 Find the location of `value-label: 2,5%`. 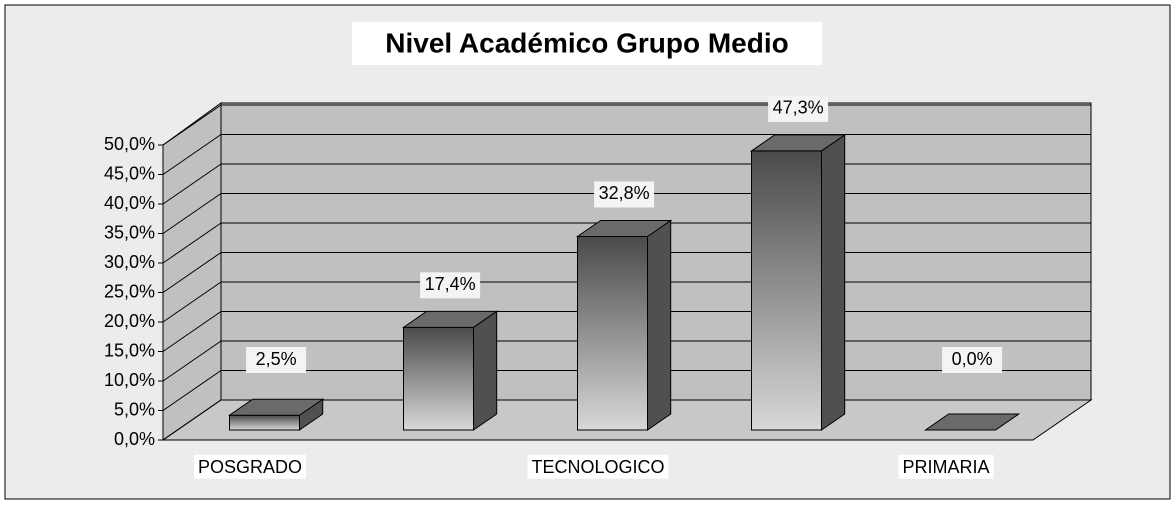

value-label: 2,5% is located at coordinates (276, 359).